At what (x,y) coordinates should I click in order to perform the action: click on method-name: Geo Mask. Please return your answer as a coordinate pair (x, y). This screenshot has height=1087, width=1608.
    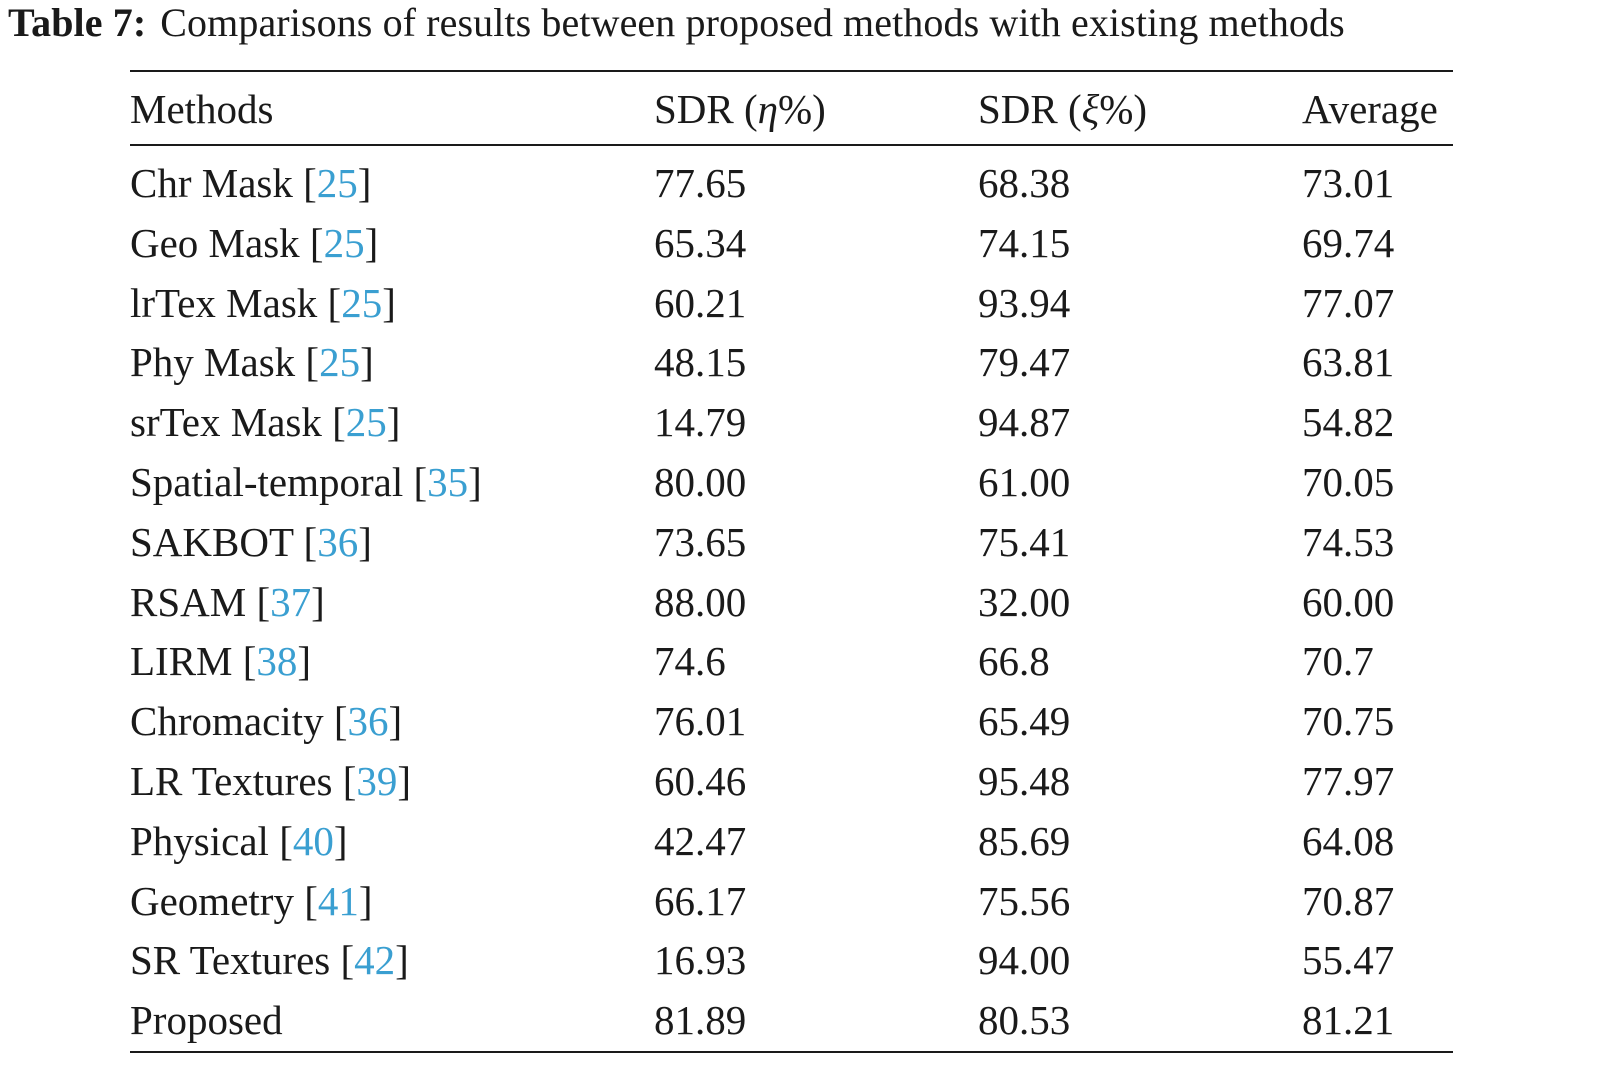
    Looking at the image, I should click on (215, 242).